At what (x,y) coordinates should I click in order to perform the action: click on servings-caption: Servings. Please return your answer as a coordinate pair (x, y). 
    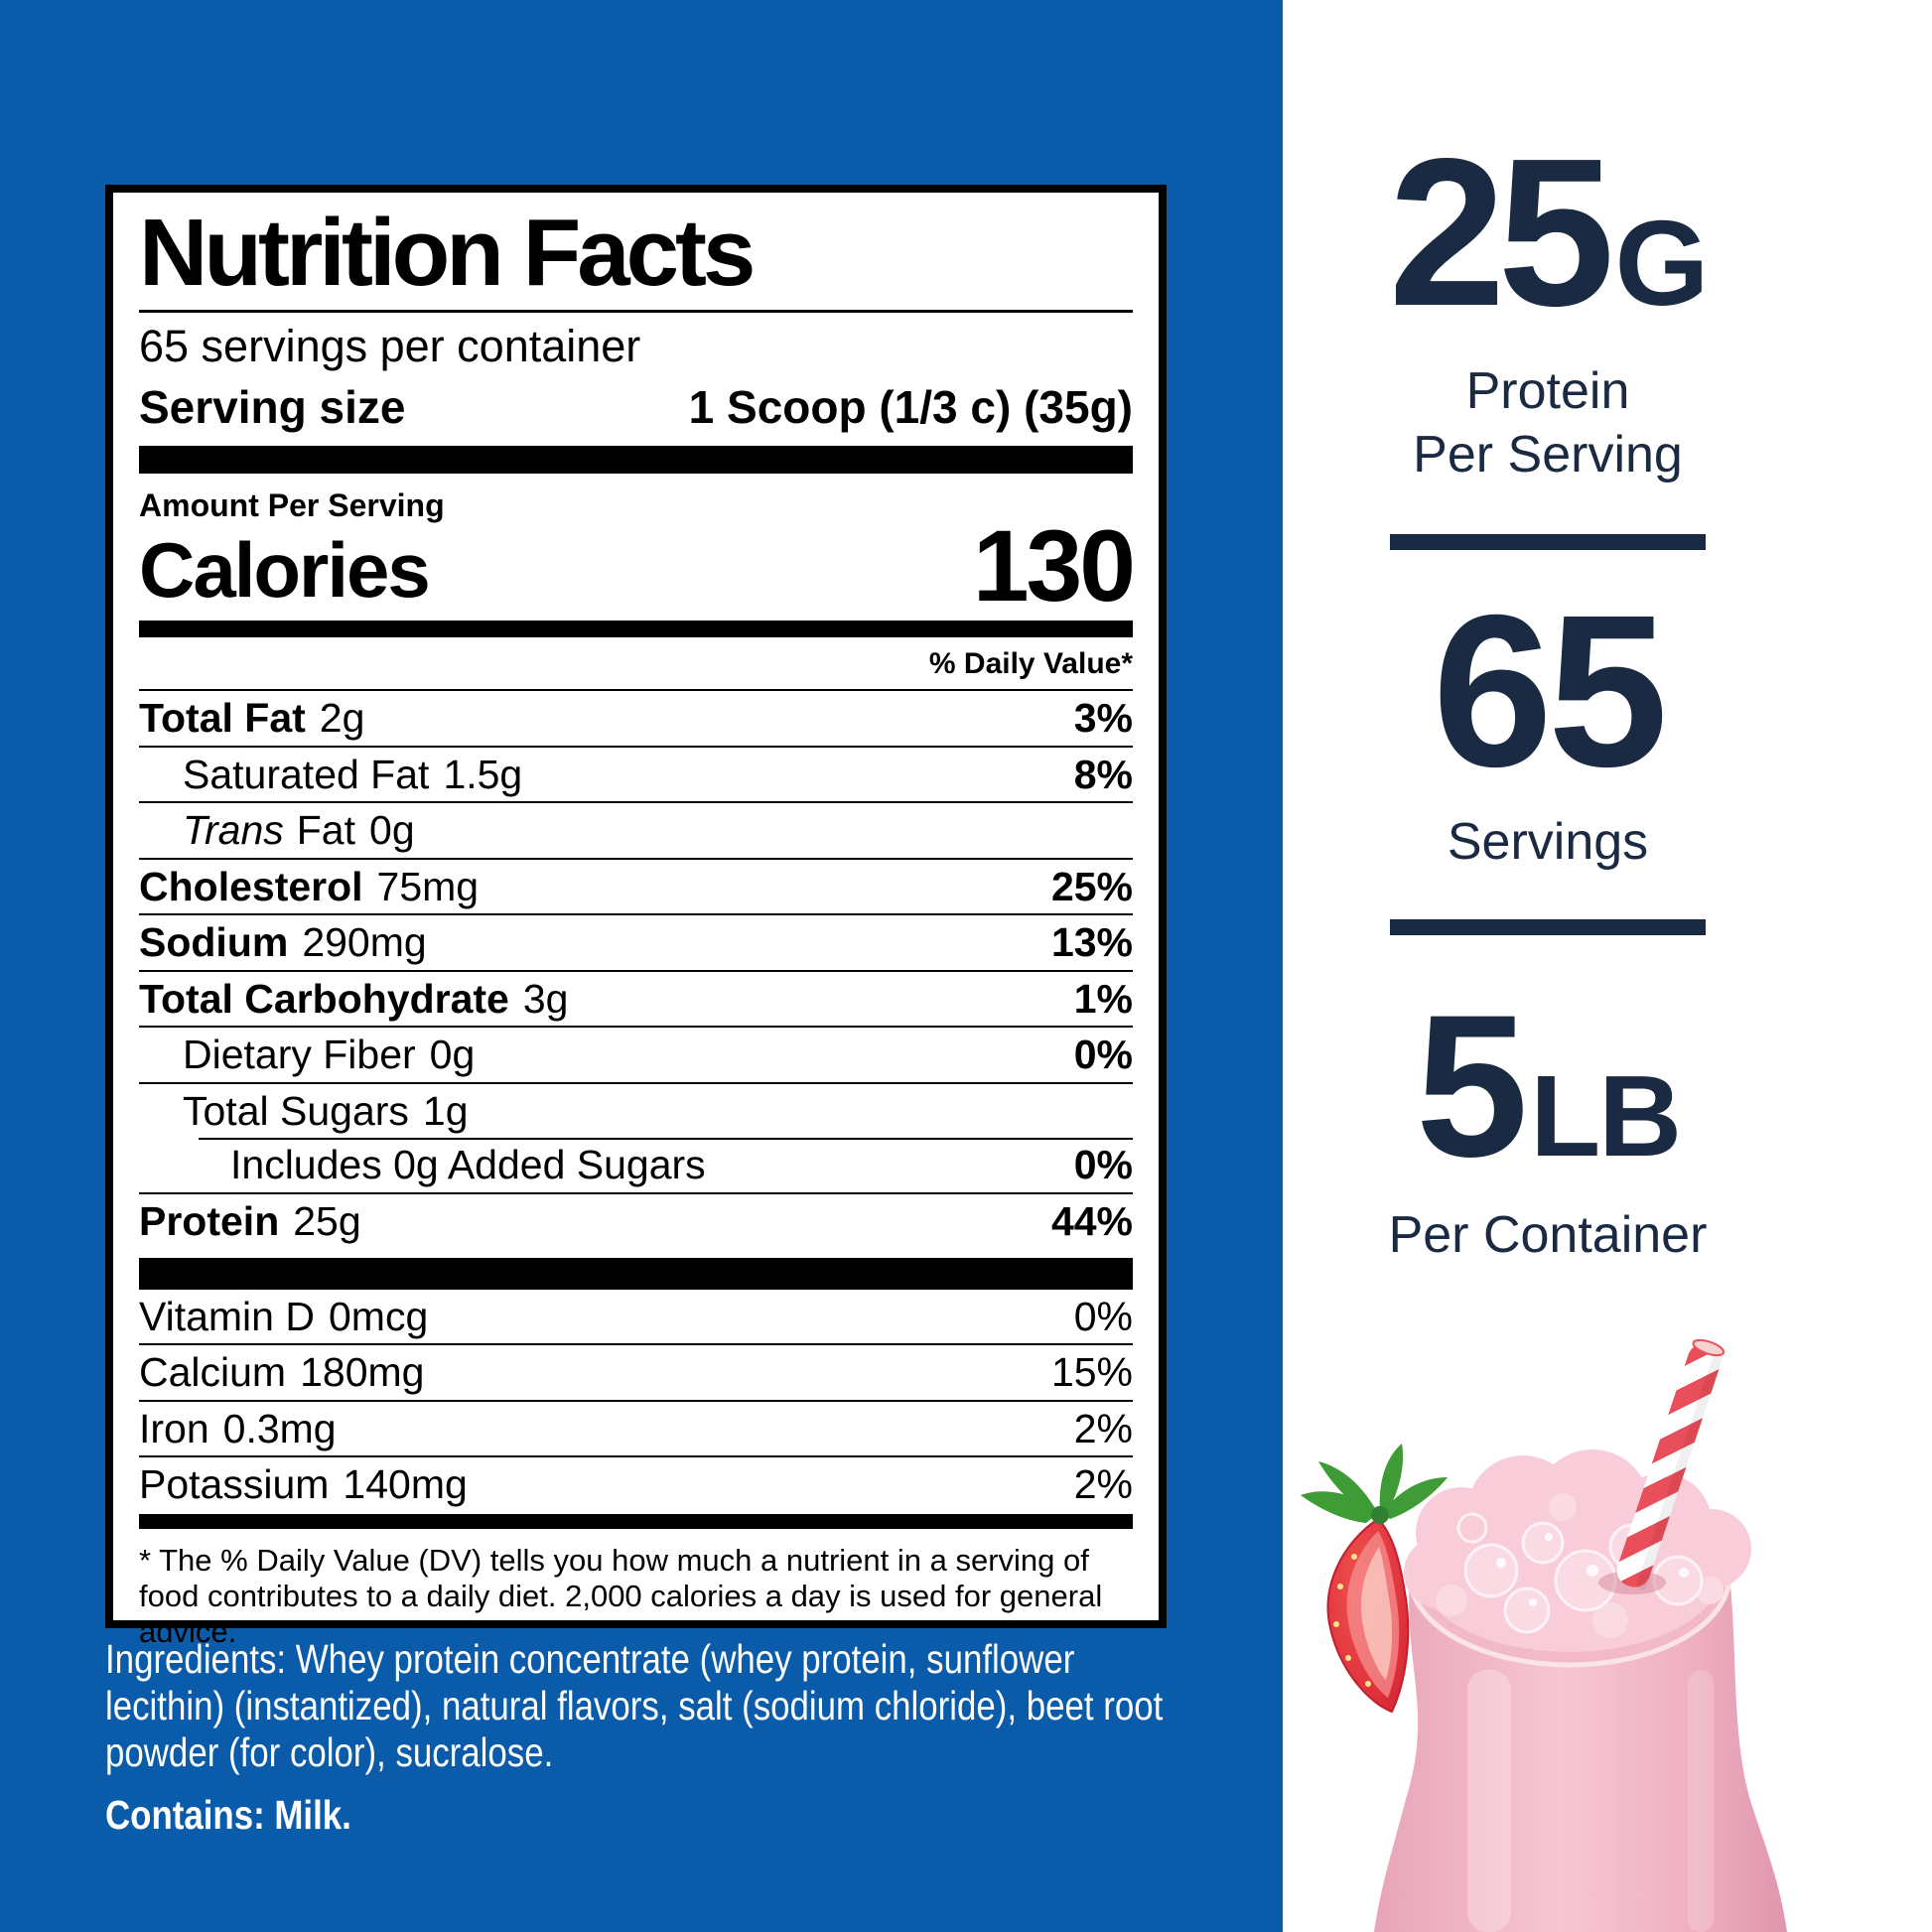
    Looking at the image, I should click on (1548, 842).